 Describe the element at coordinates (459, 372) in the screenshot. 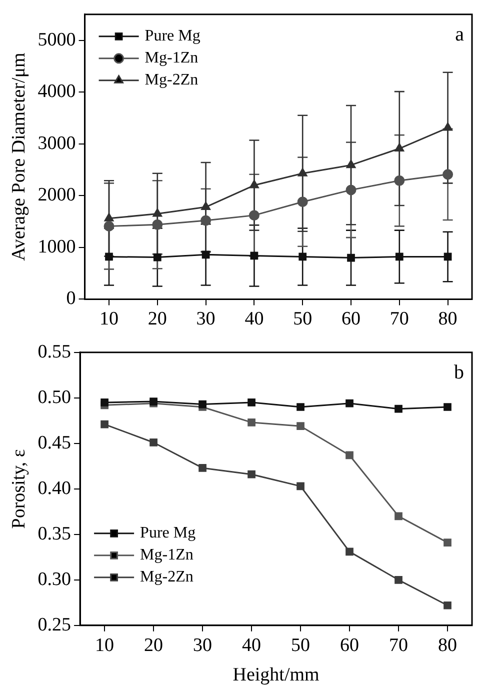

I see `annotation: b` at that location.